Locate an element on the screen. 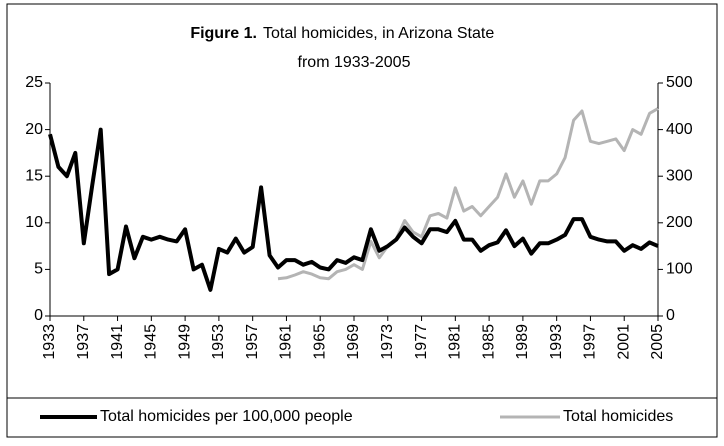 This screenshot has height=446, width=724. y2-tick-label: 500 is located at coordinates (679, 82).